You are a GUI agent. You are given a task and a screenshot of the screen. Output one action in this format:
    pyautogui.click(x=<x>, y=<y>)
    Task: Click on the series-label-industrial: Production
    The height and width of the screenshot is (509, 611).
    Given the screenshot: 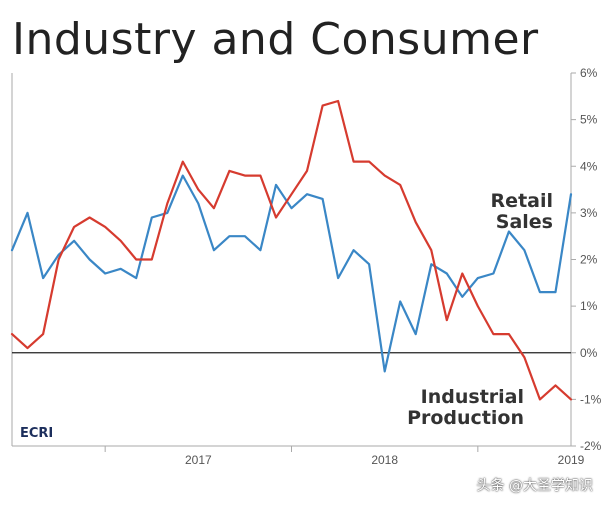 What is the action you would take?
    pyautogui.click(x=465, y=418)
    